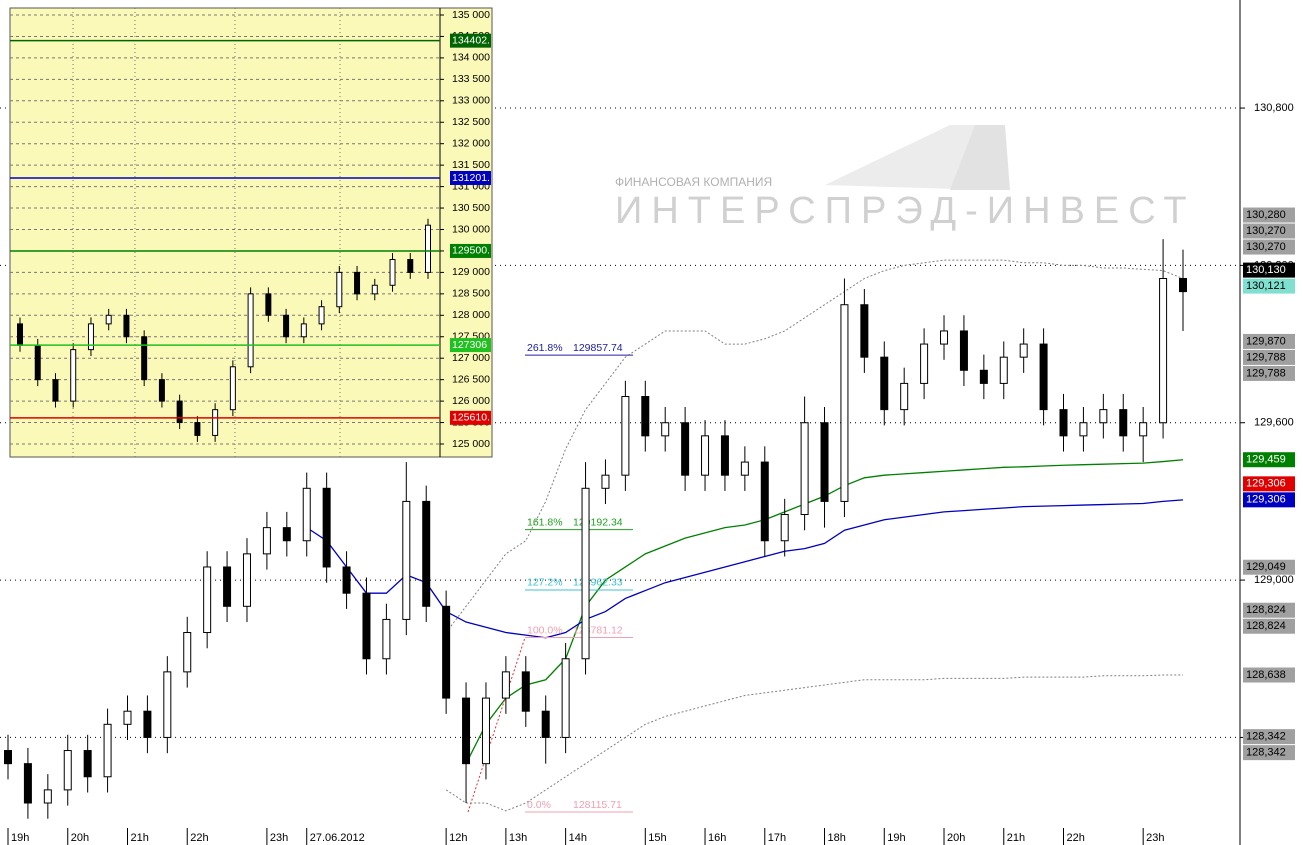  I want to click on x-tick-label: 12h, so click(458, 838).